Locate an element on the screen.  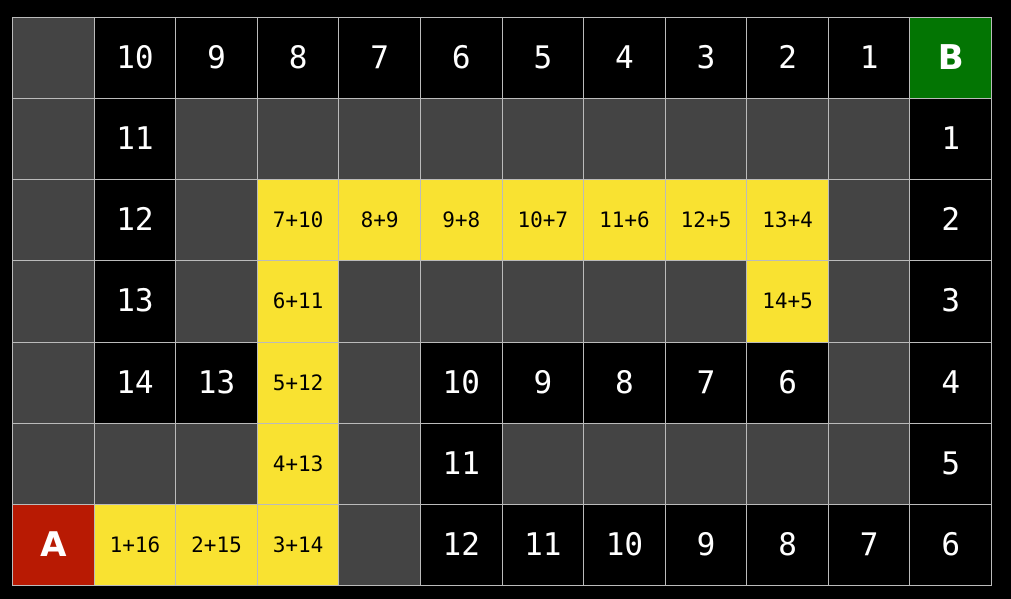
path-cell: 2+15 is located at coordinates (217, 545).